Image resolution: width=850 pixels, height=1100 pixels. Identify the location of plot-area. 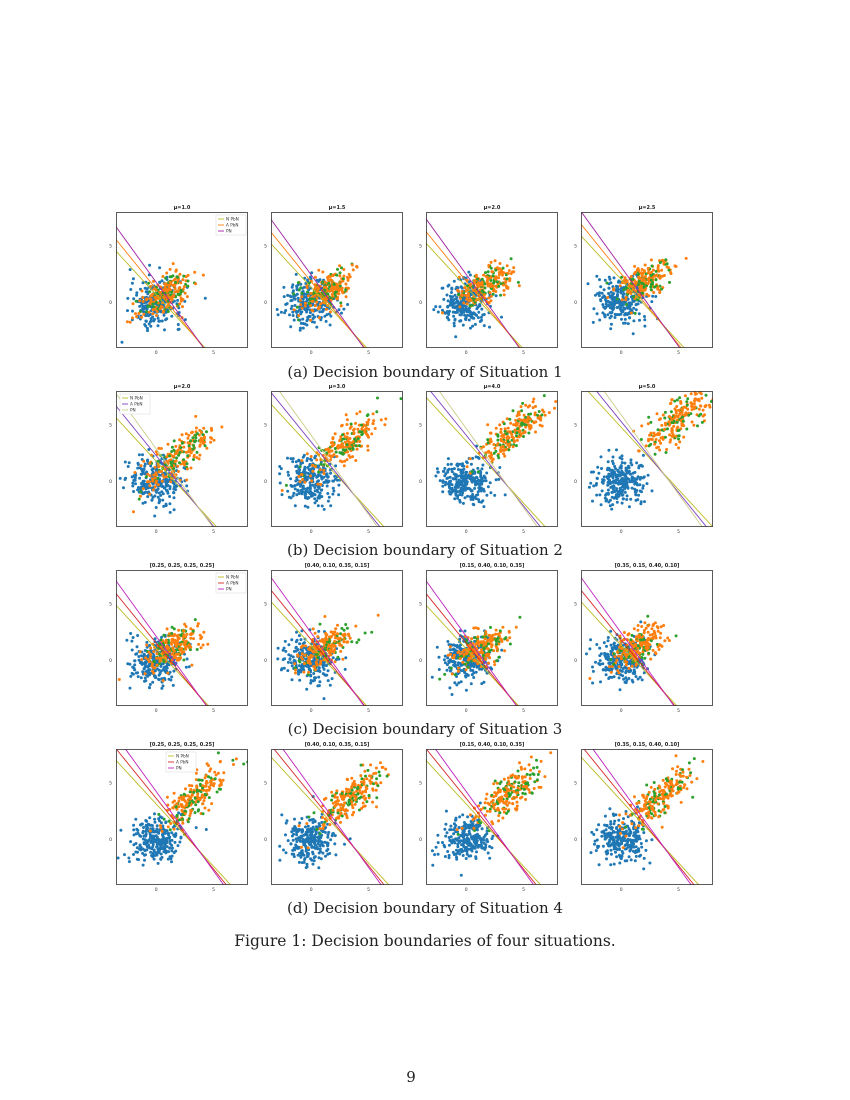
(634, 280).